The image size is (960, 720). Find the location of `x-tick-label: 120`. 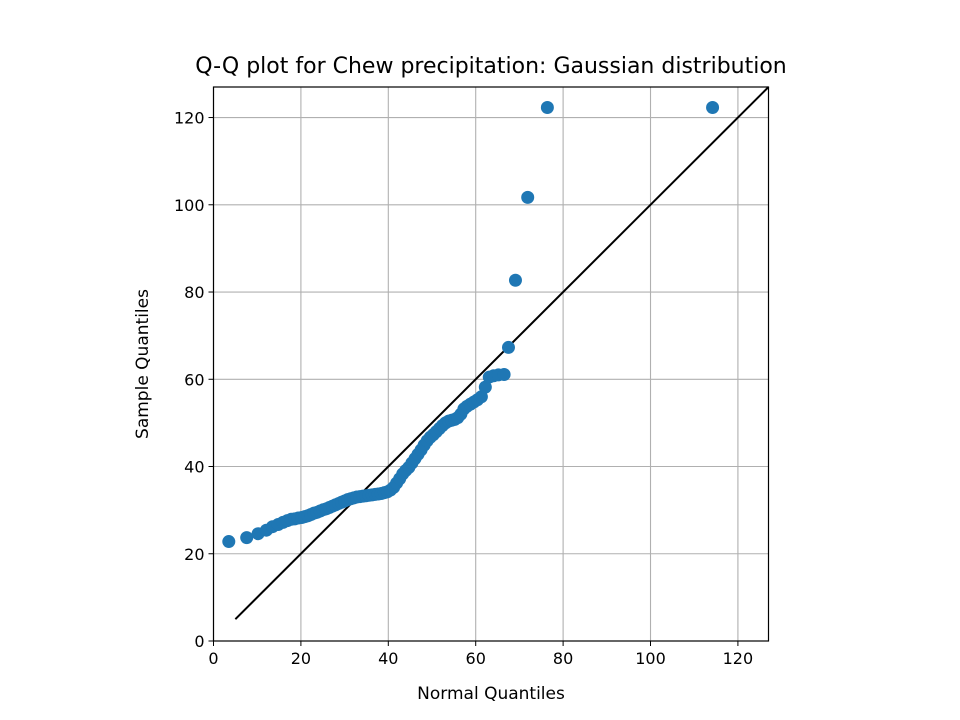

x-tick-label: 120 is located at coordinates (738, 658).